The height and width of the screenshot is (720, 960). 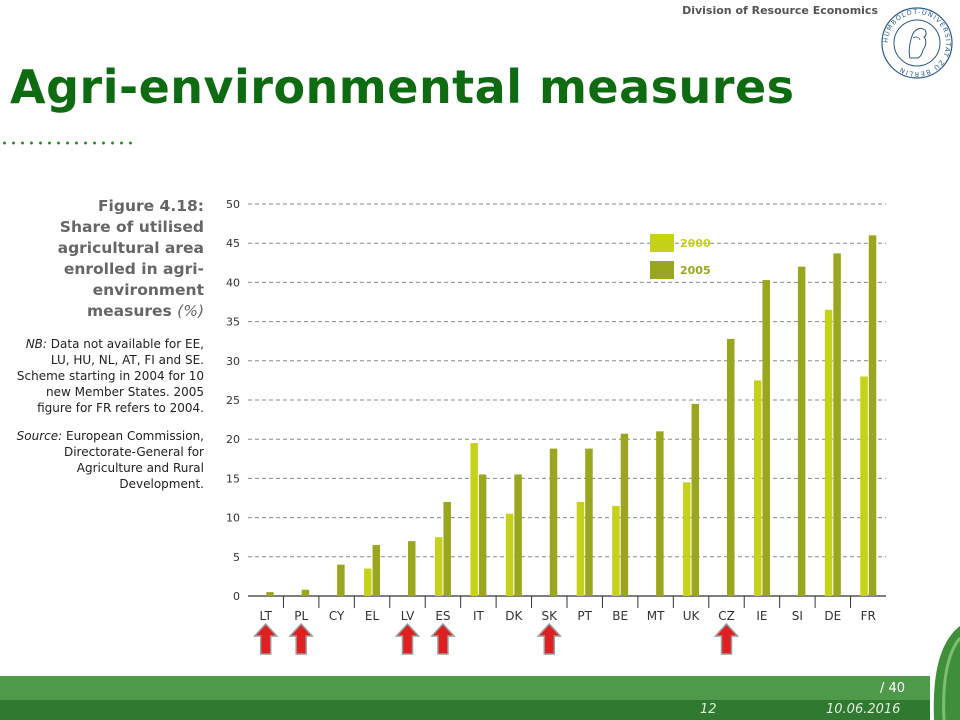 I want to click on x-tick-label: DE, so click(x=832, y=616).